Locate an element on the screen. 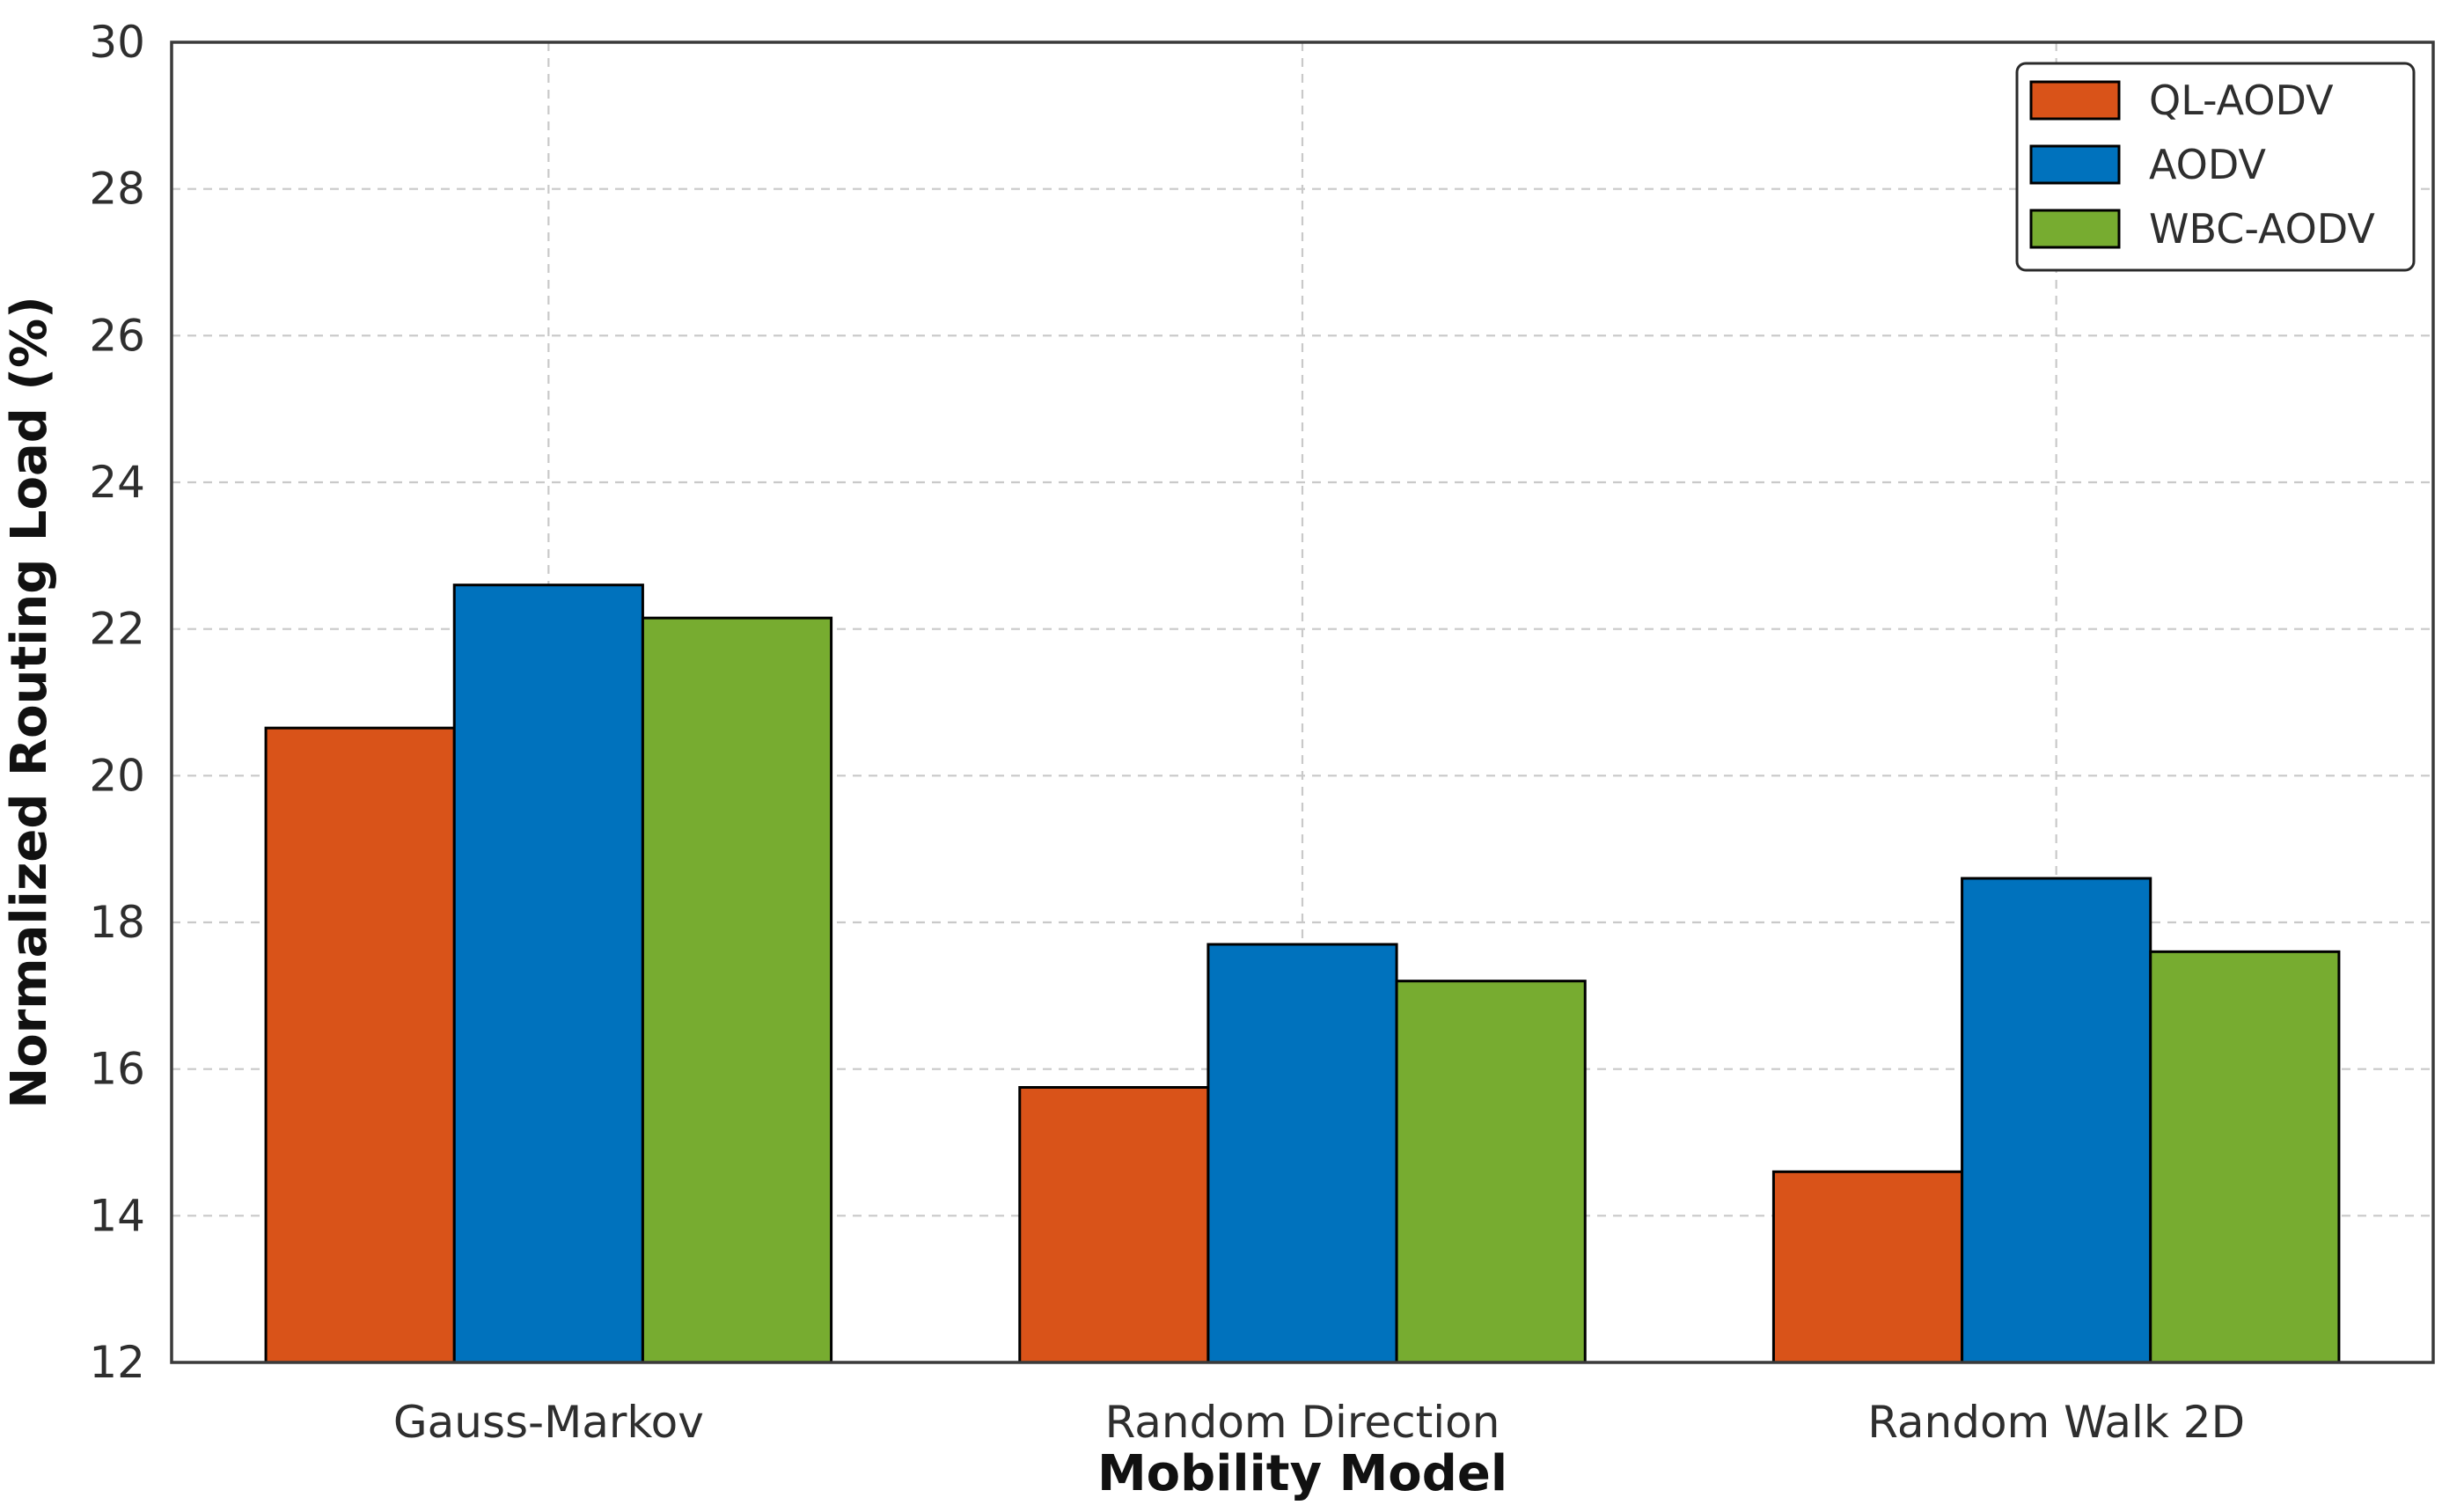  y-tick-label-28: 28 is located at coordinates (117, 189).